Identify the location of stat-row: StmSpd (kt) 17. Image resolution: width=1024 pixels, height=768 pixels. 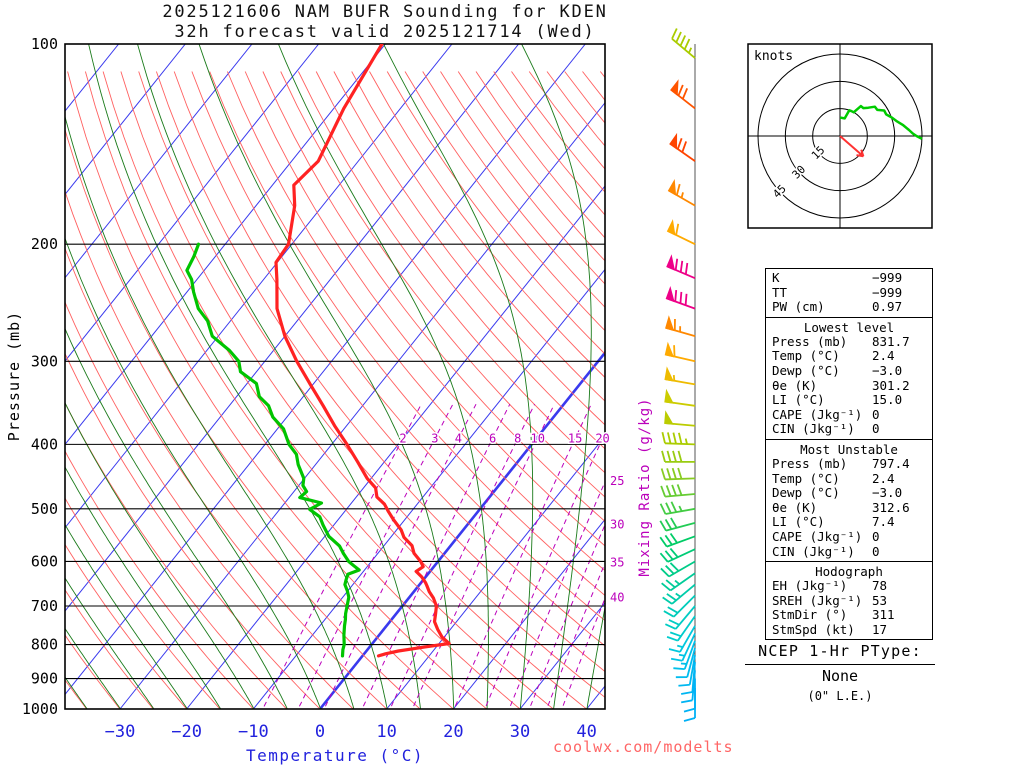
(849, 629).